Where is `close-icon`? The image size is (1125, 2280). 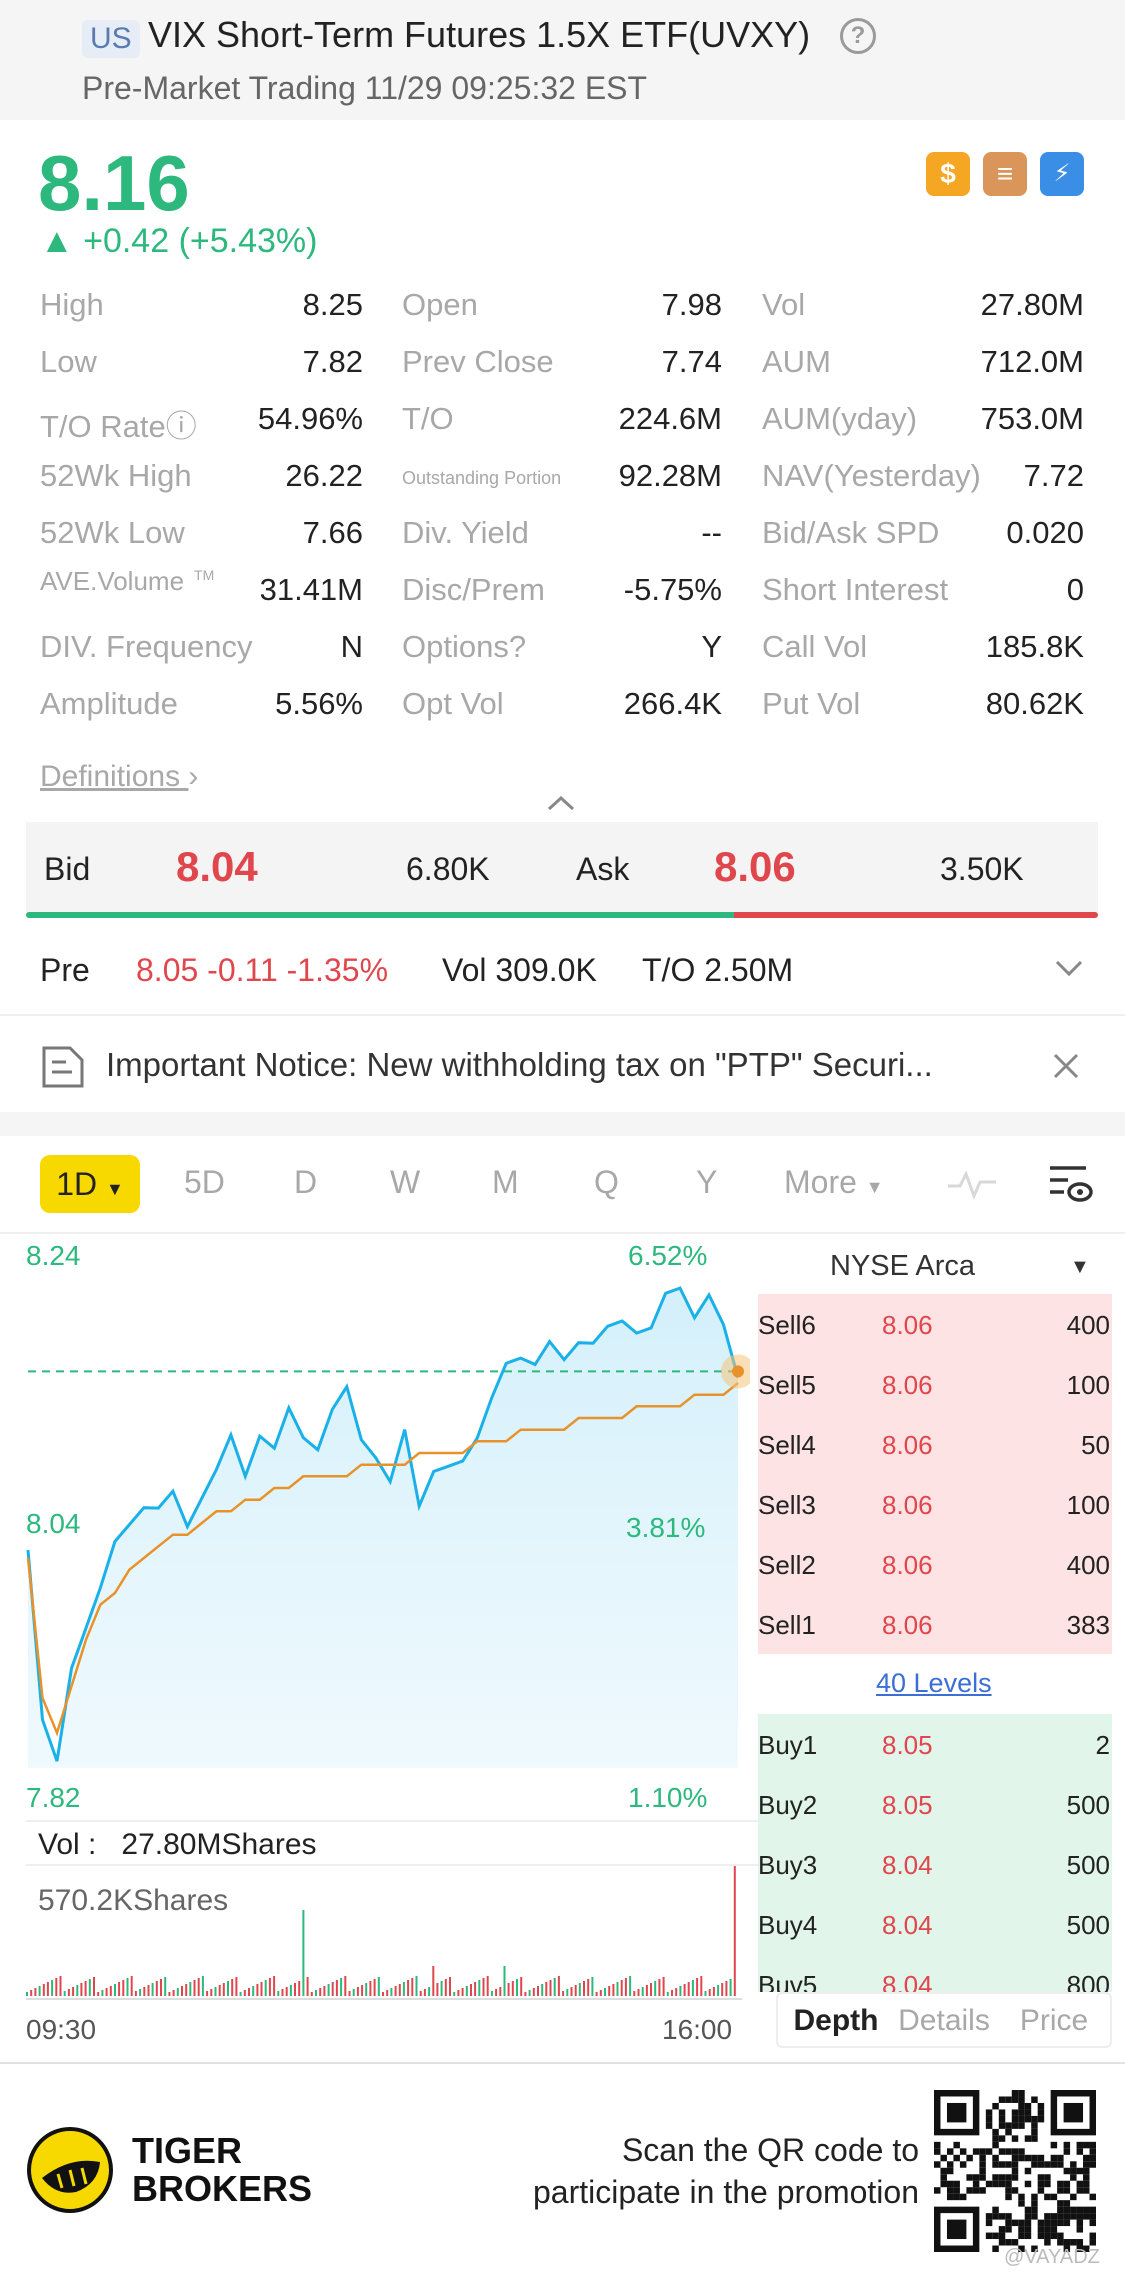 close-icon is located at coordinates (1066, 1066).